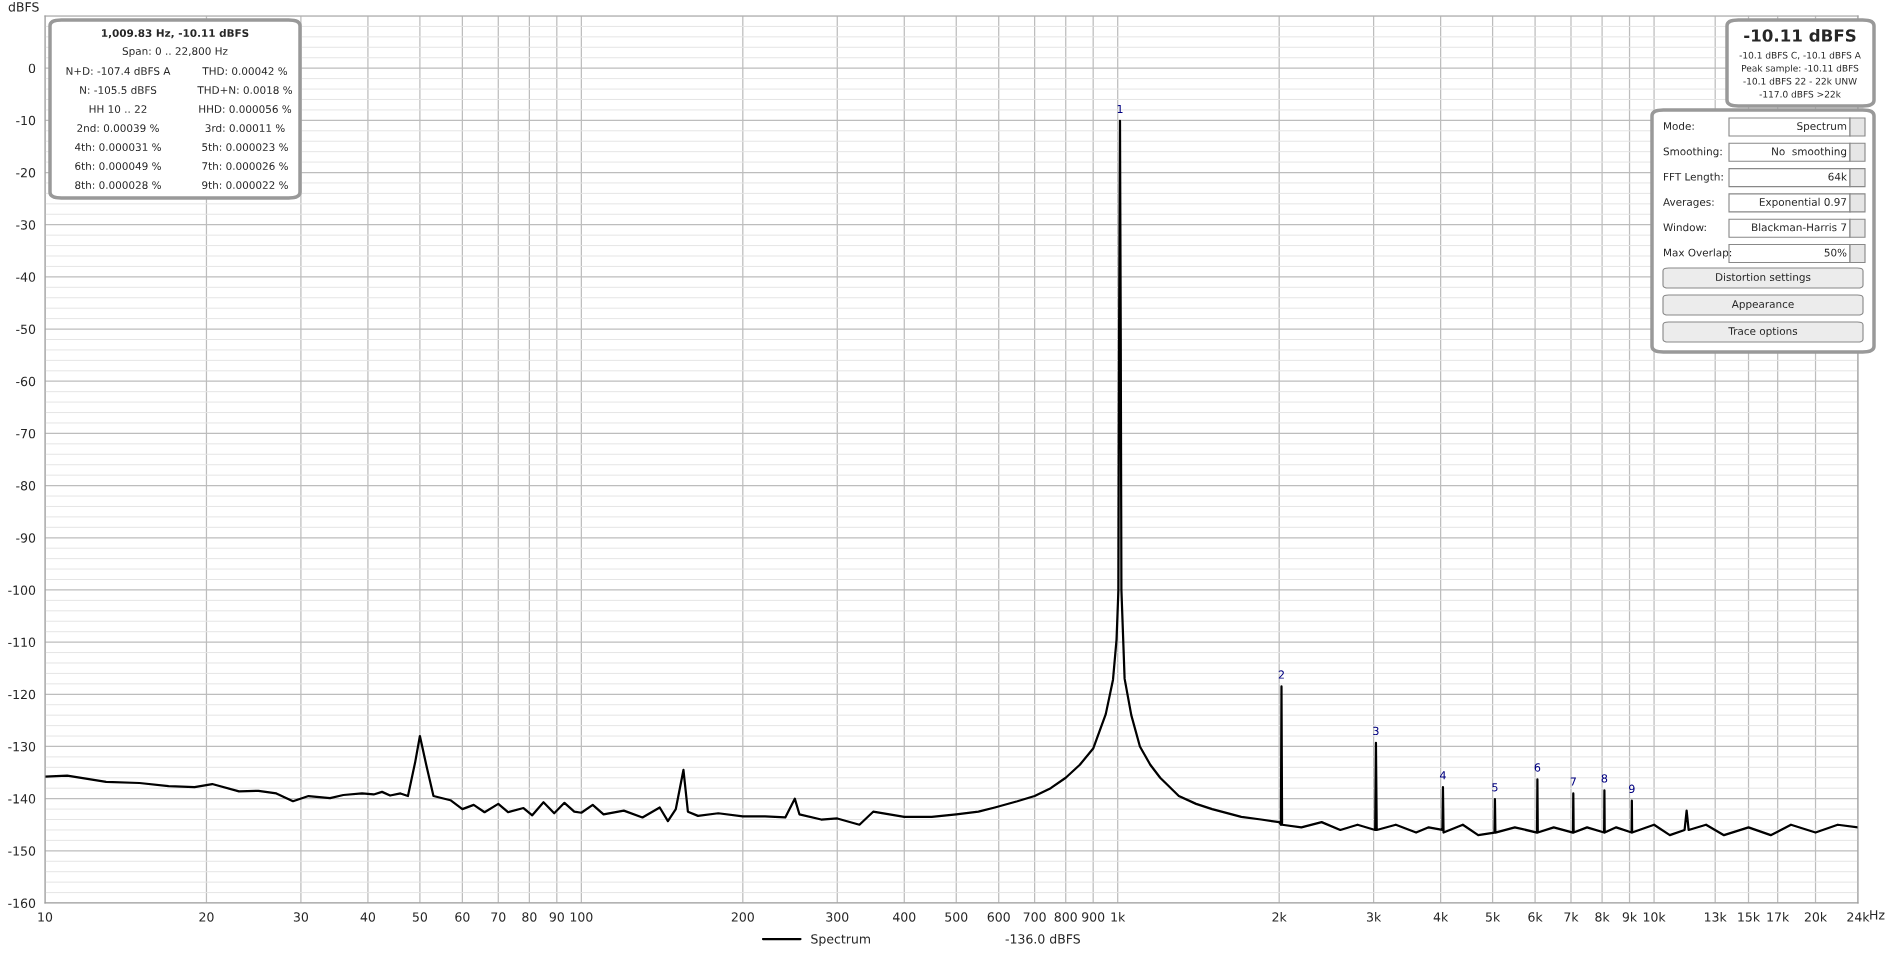  Describe the element at coordinates (118, 166) in the screenshot. I see `annotation: 6th: 0.000049 %` at that location.